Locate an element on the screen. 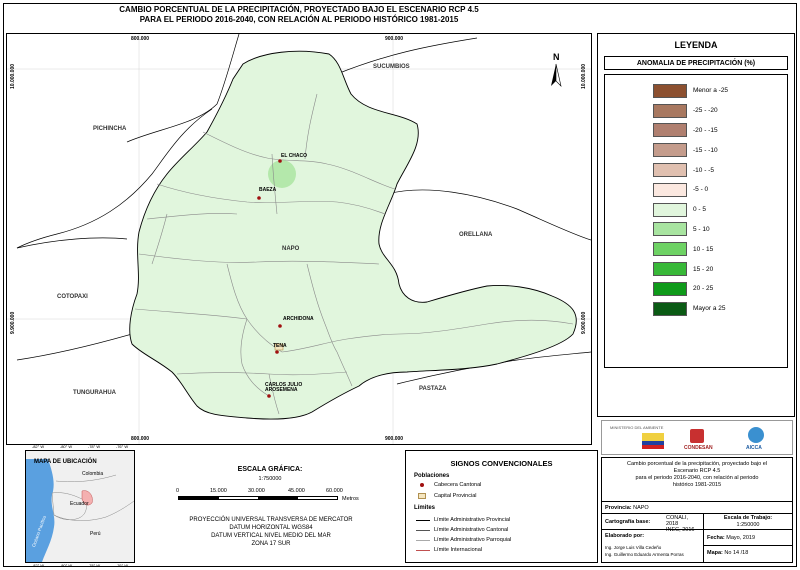 The height and width of the screenshot is (570, 800). info-provincia-row: Provincia: NAPO is located at coordinates (697, 508).